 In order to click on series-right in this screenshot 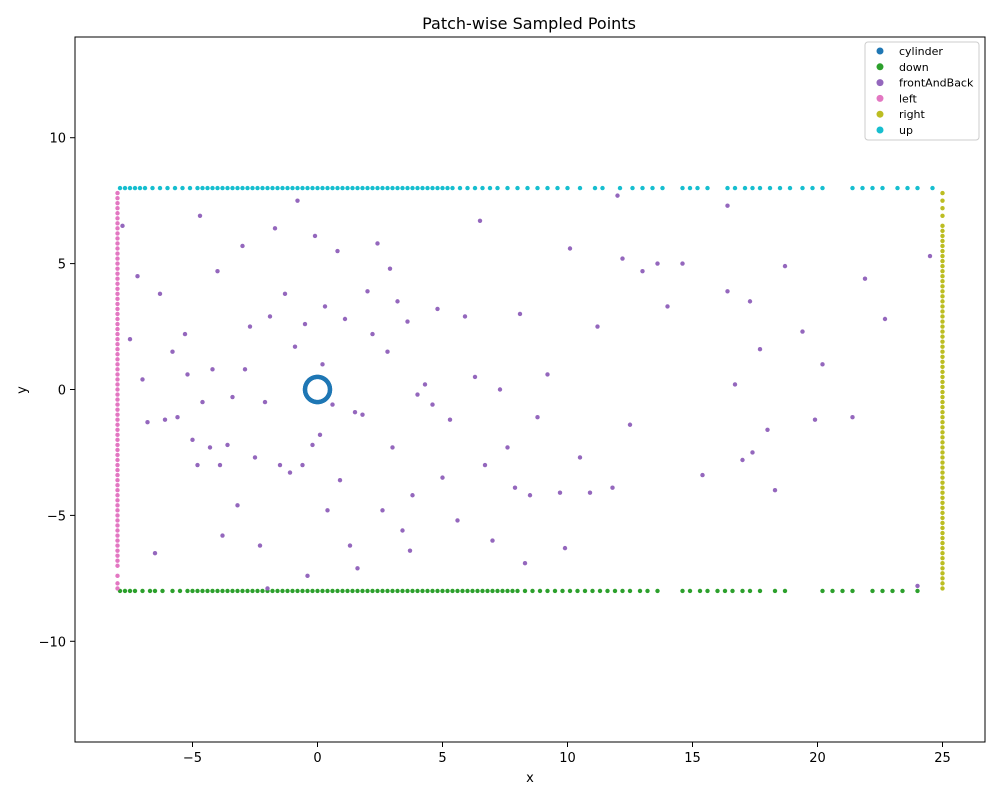, I will do `click(942, 390)`.